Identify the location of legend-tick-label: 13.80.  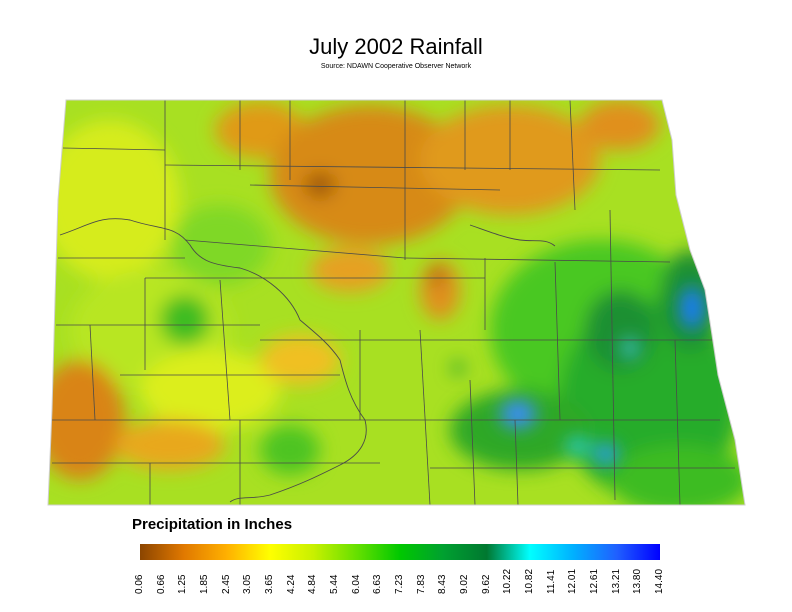
(638, 581).